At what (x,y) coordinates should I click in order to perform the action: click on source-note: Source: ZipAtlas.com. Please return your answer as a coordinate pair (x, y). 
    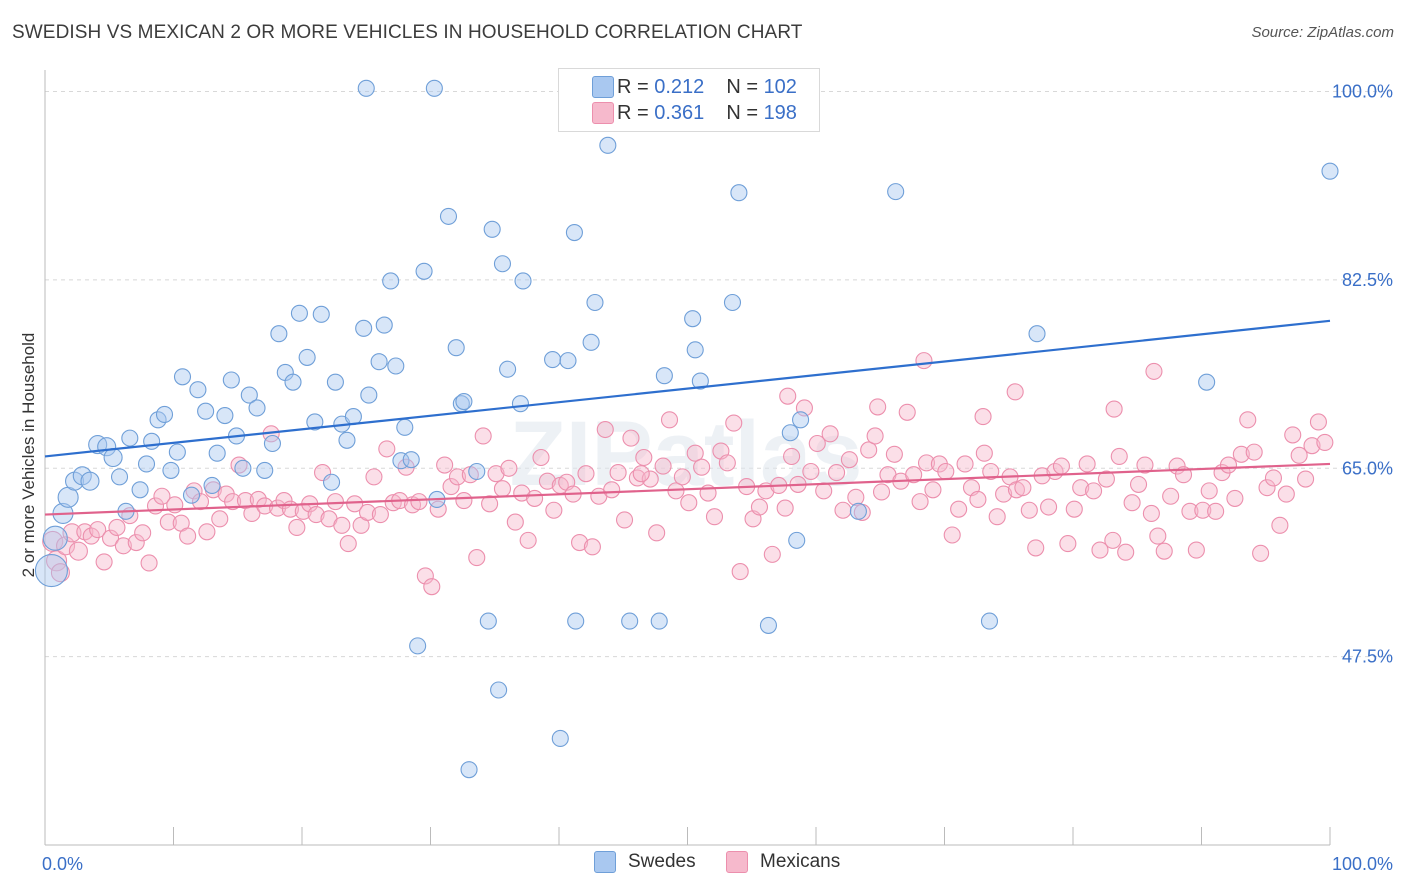
    Looking at the image, I should click on (1322, 32).